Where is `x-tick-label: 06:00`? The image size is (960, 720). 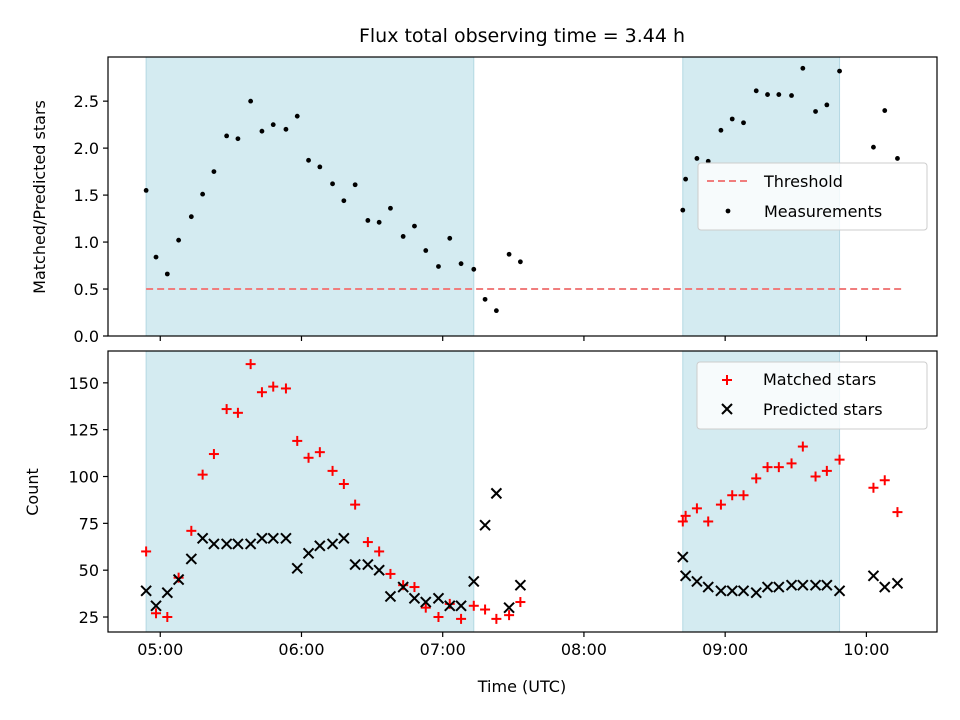
x-tick-label: 06:00 is located at coordinates (301, 649).